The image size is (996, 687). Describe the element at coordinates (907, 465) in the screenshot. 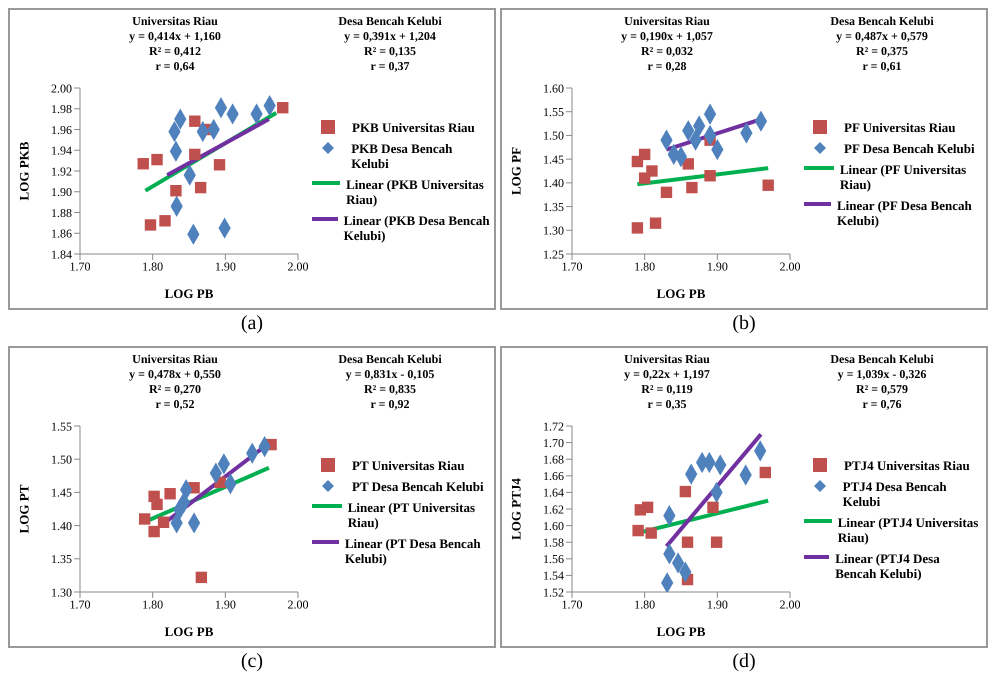

I see `legend-label: PTJ4 Universitas Riau` at that location.